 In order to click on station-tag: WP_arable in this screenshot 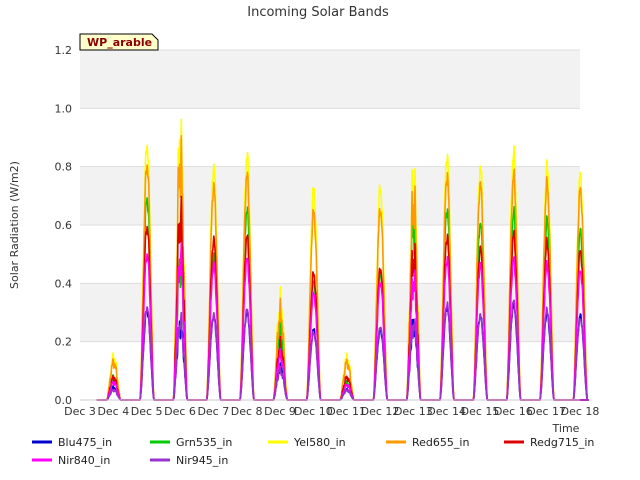, I will do `click(119, 42)`.